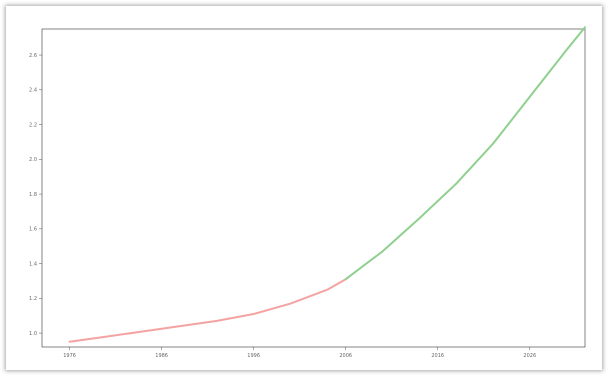 Image resolution: width=612 pixels, height=381 pixels. I want to click on y-axis: 1.0 1.2 1.4 1.6 1.8 2.0 2.2 2.4 2.6, so click(35, 195).